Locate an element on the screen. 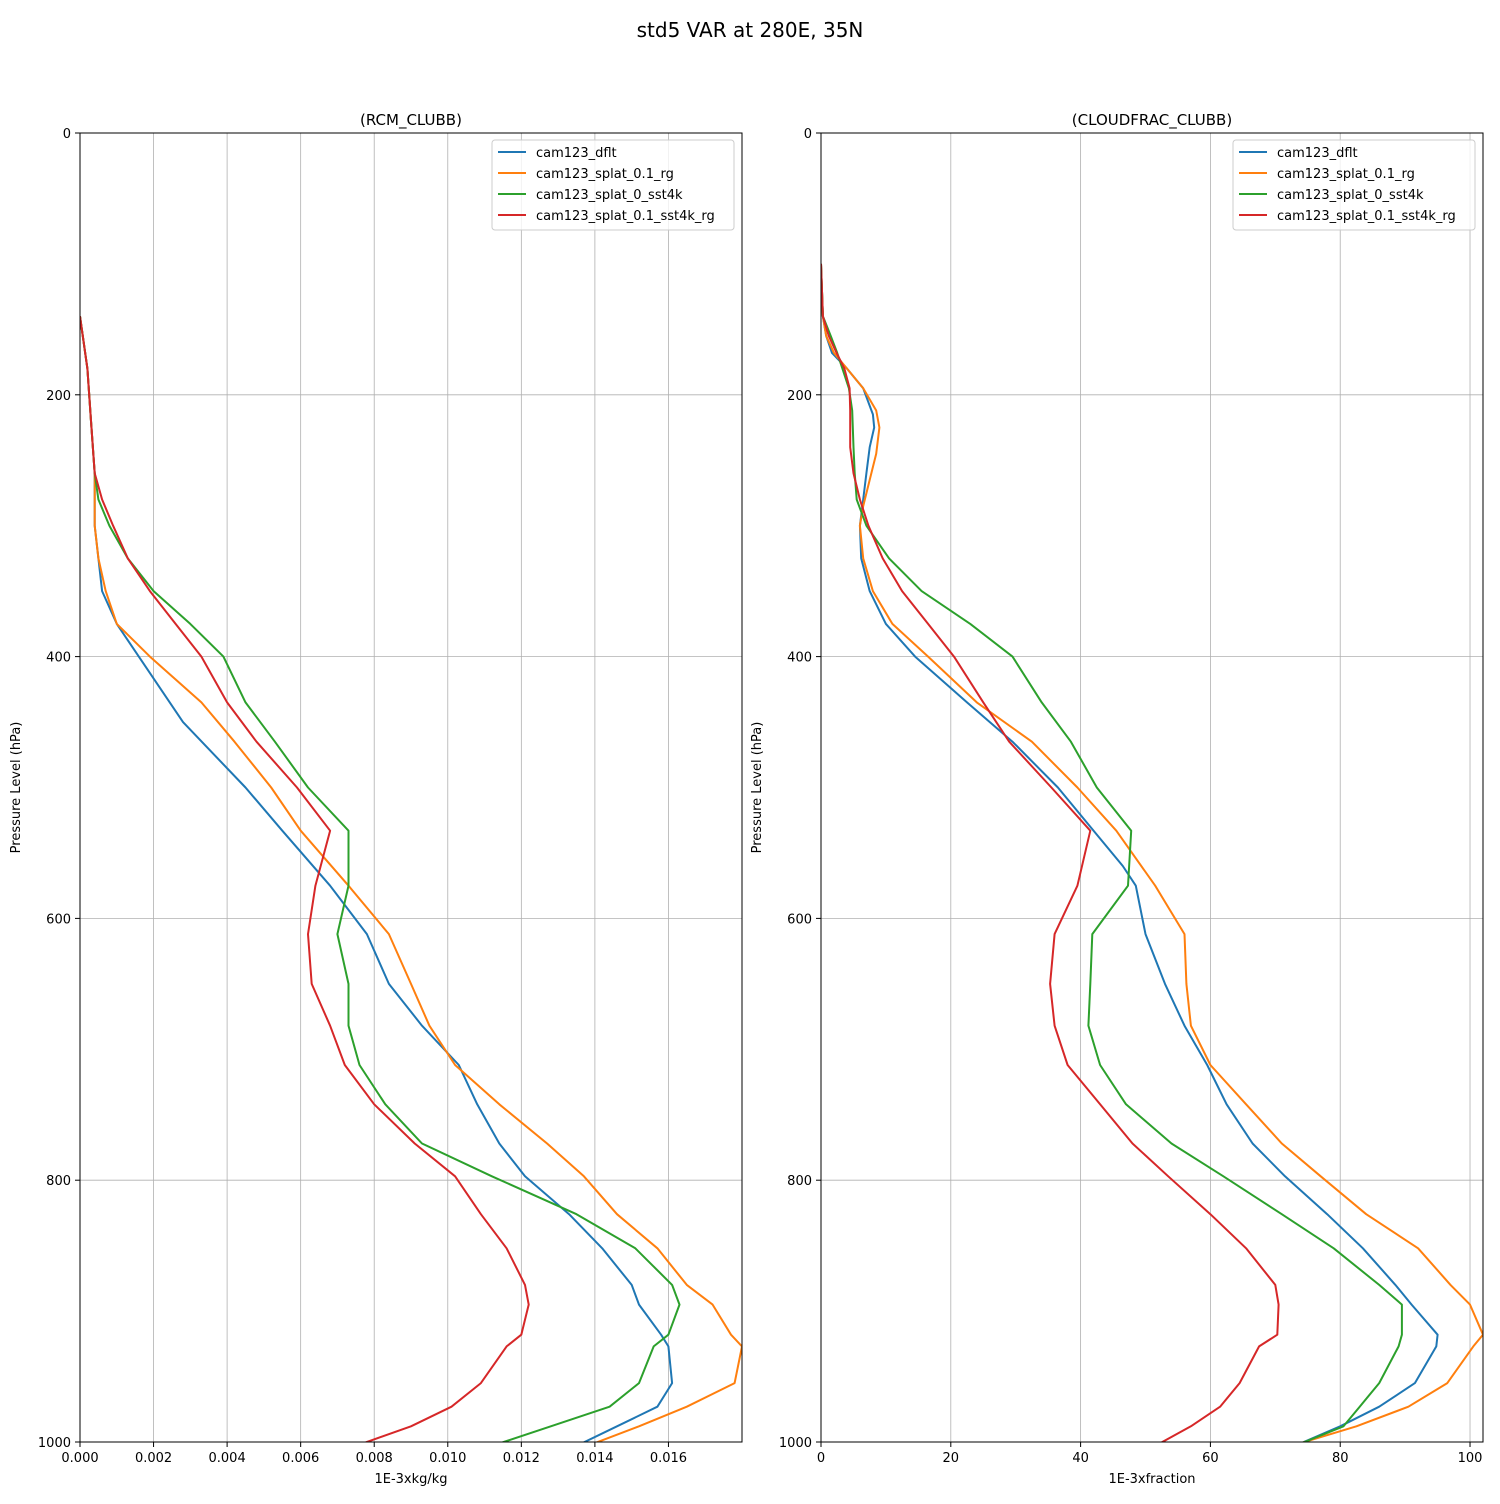  x-tick-label: 60 is located at coordinates (1210, 1458).